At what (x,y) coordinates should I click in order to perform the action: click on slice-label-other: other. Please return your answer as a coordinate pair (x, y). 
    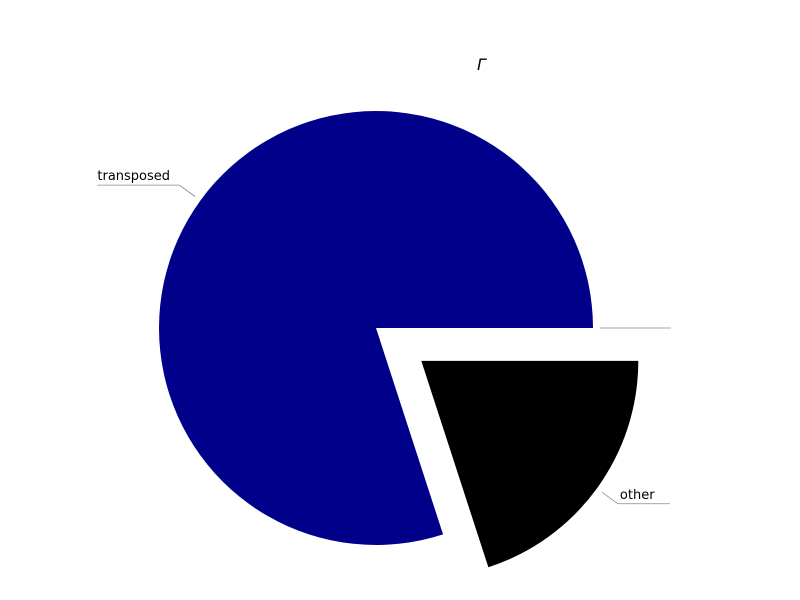
    Looking at the image, I should click on (637, 495).